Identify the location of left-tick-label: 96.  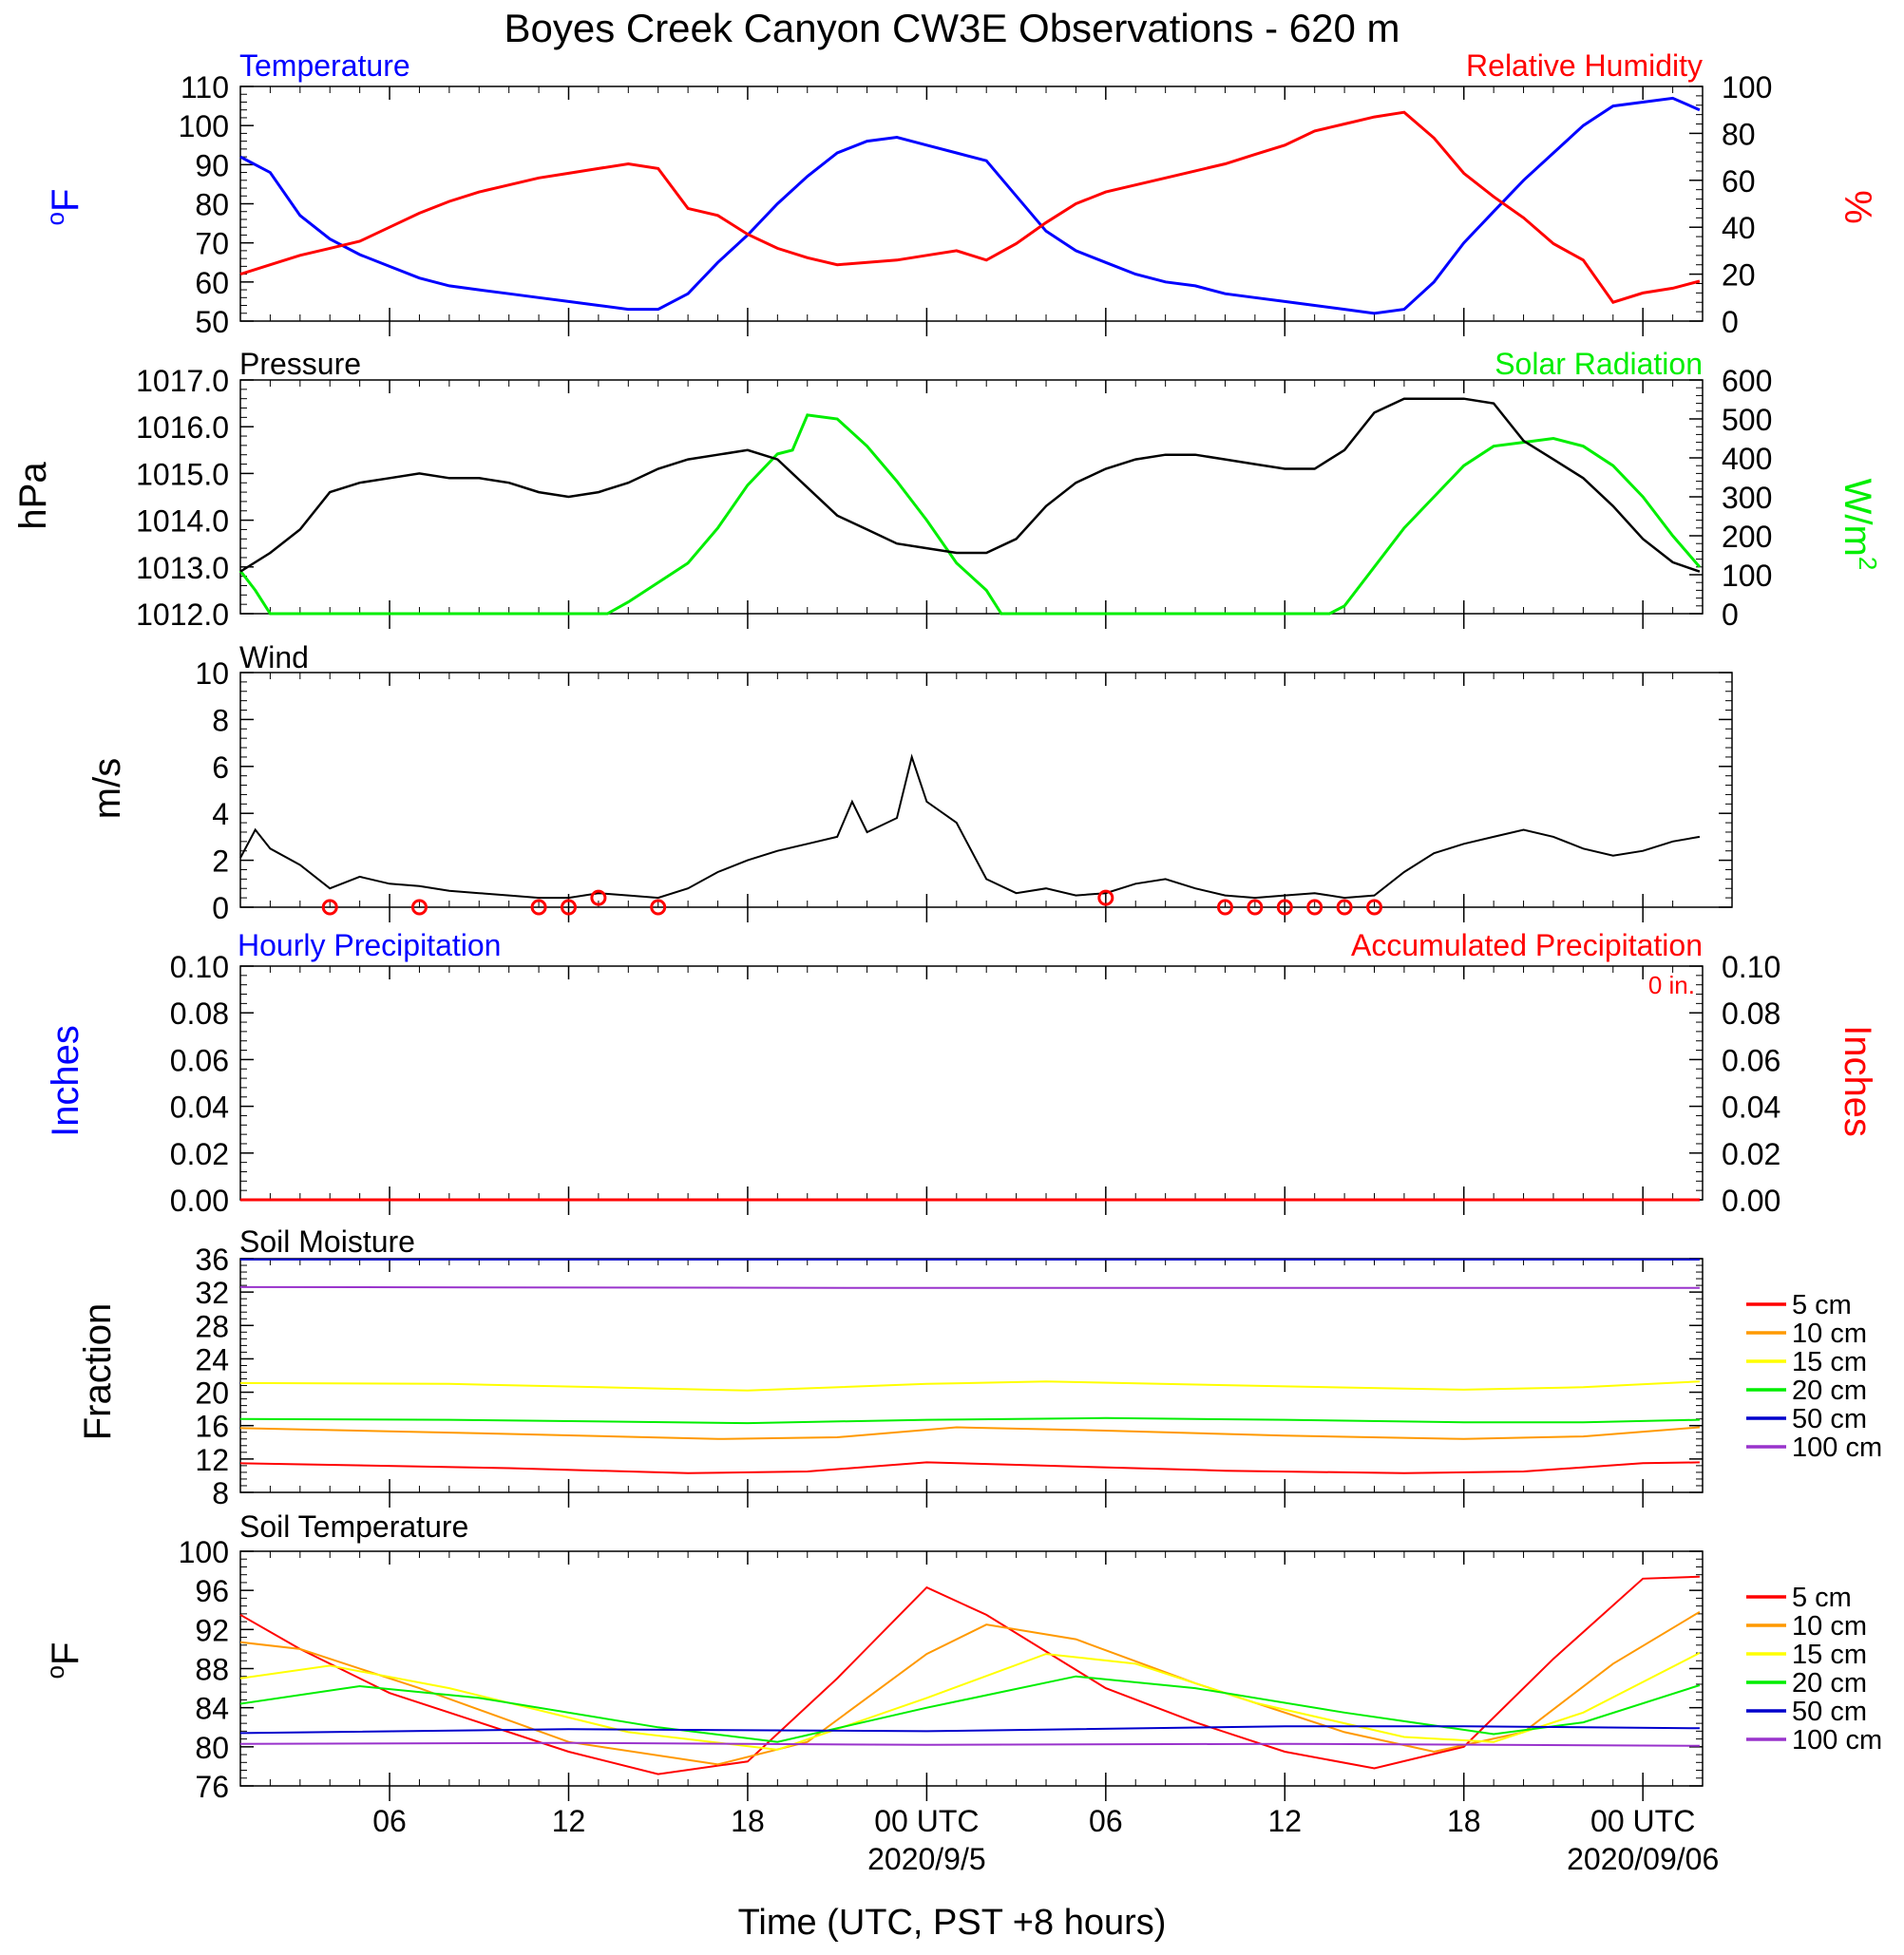
(212, 1591).